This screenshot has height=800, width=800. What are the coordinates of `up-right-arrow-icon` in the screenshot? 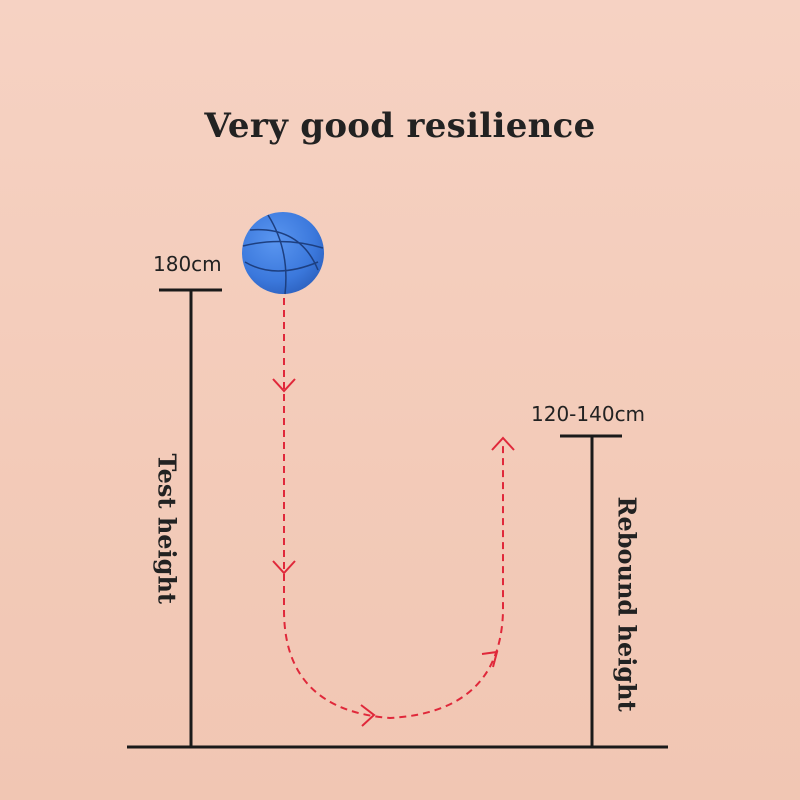 It's located at (490, 659).